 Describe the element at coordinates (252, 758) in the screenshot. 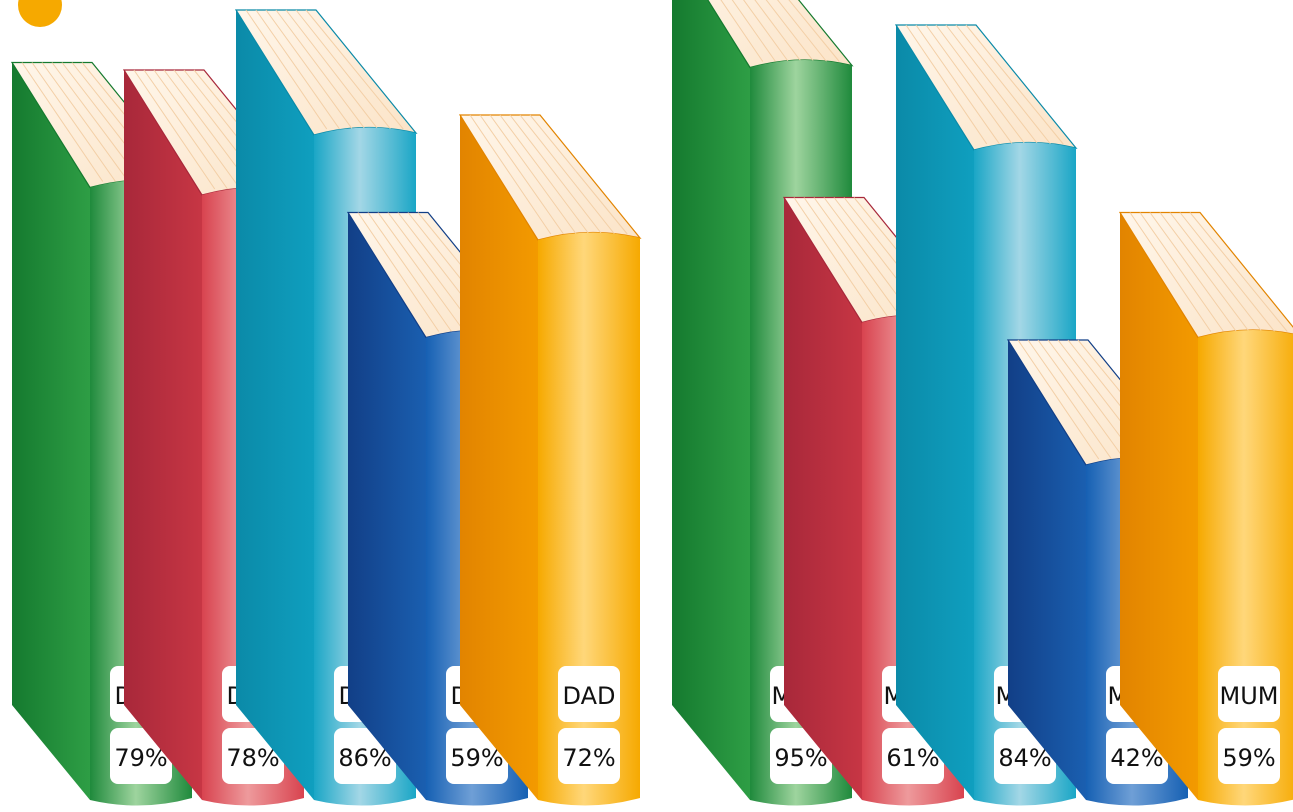

I see `book-value-label: 78%` at that location.